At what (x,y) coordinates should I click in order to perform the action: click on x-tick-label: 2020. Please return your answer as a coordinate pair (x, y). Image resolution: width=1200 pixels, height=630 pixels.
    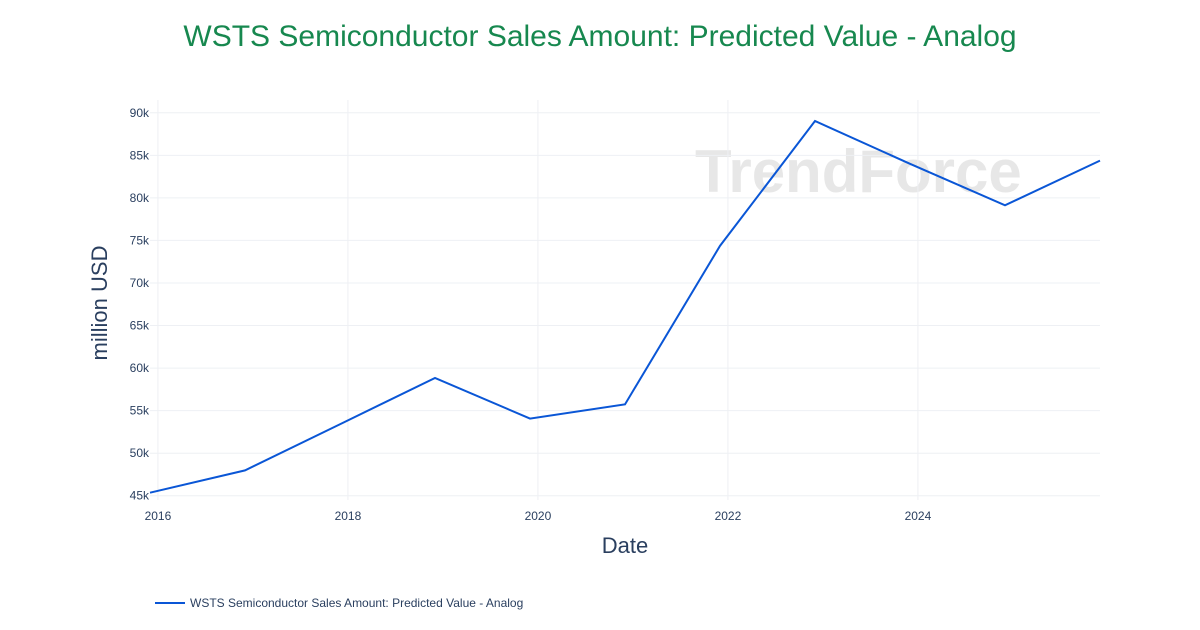
    Looking at the image, I should click on (538, 516).